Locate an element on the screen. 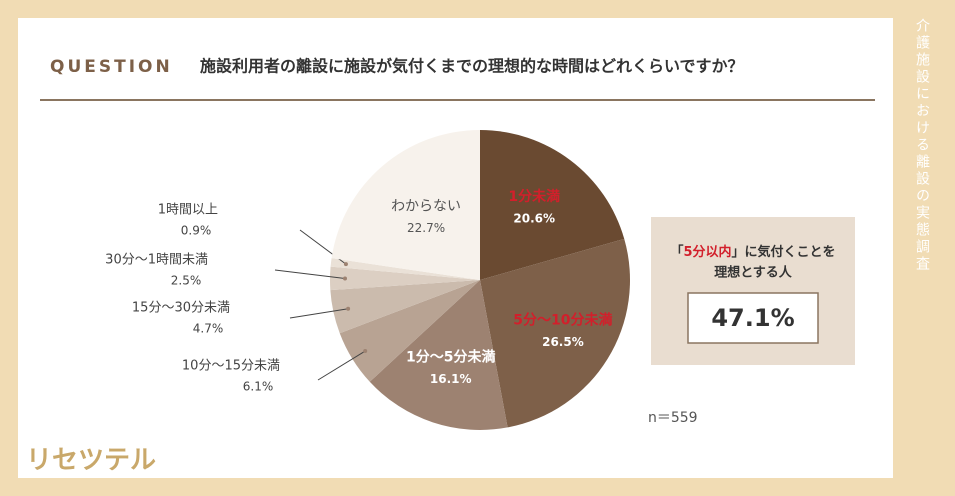 This screenshot has height=496, width=955. slice-name: 5分〜10分未満 is located at coordinates (562, 319).